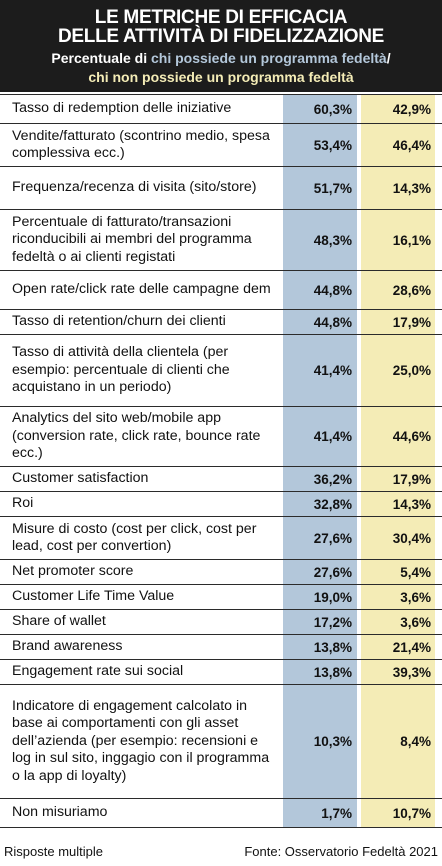 Image resolution: width=442 pixels, height=866 pixels. Describe the element at coordinates (221, 479) in the screenshot. I see `table-row: Customer satisfaction 36,2% 17,9%` at that location.